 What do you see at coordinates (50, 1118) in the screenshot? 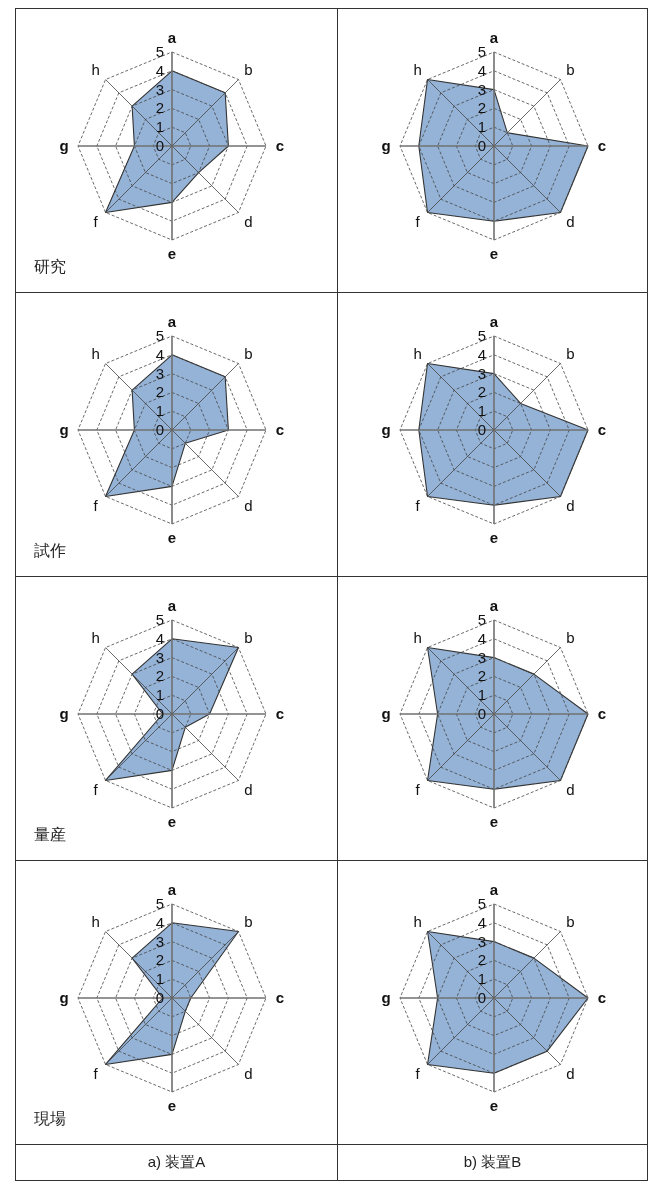
I see `annotation: 現場` at bounding box center [50, 1118].